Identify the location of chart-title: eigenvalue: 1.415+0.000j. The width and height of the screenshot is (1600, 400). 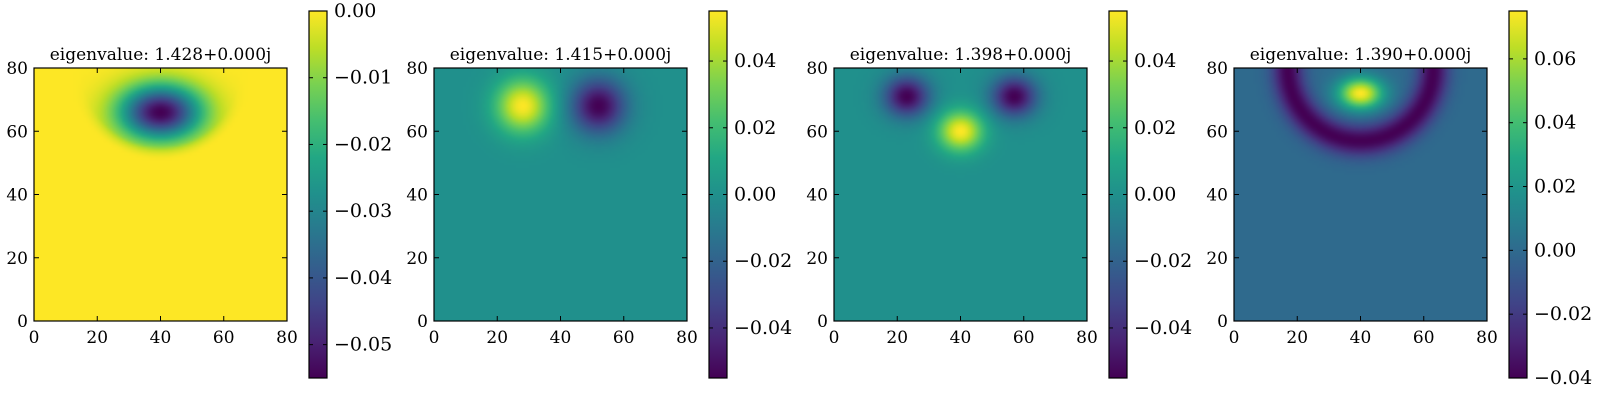
(561, 55).